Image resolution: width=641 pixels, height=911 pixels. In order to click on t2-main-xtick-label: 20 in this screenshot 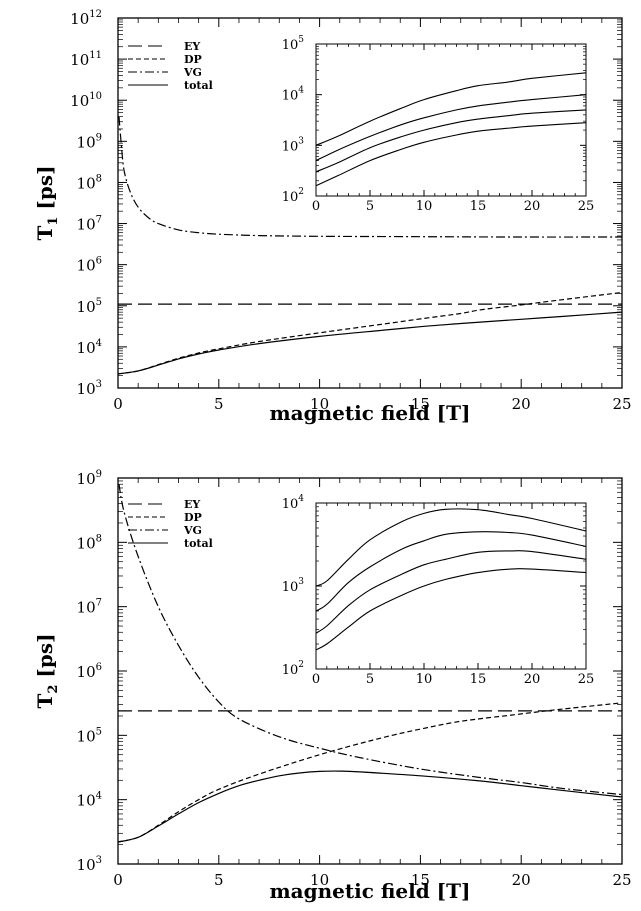, I will do `click(521, 880)`.